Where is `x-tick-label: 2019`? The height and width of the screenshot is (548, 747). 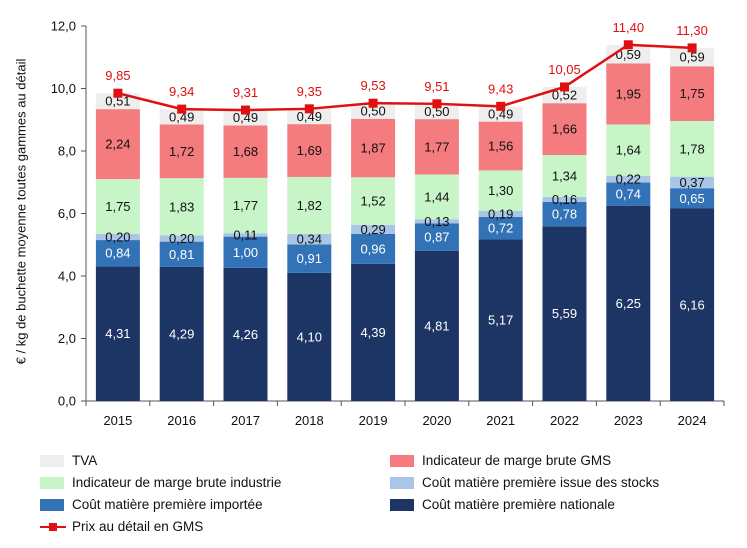 x-tick-label: 2019 is located at coordinates (373, 420).